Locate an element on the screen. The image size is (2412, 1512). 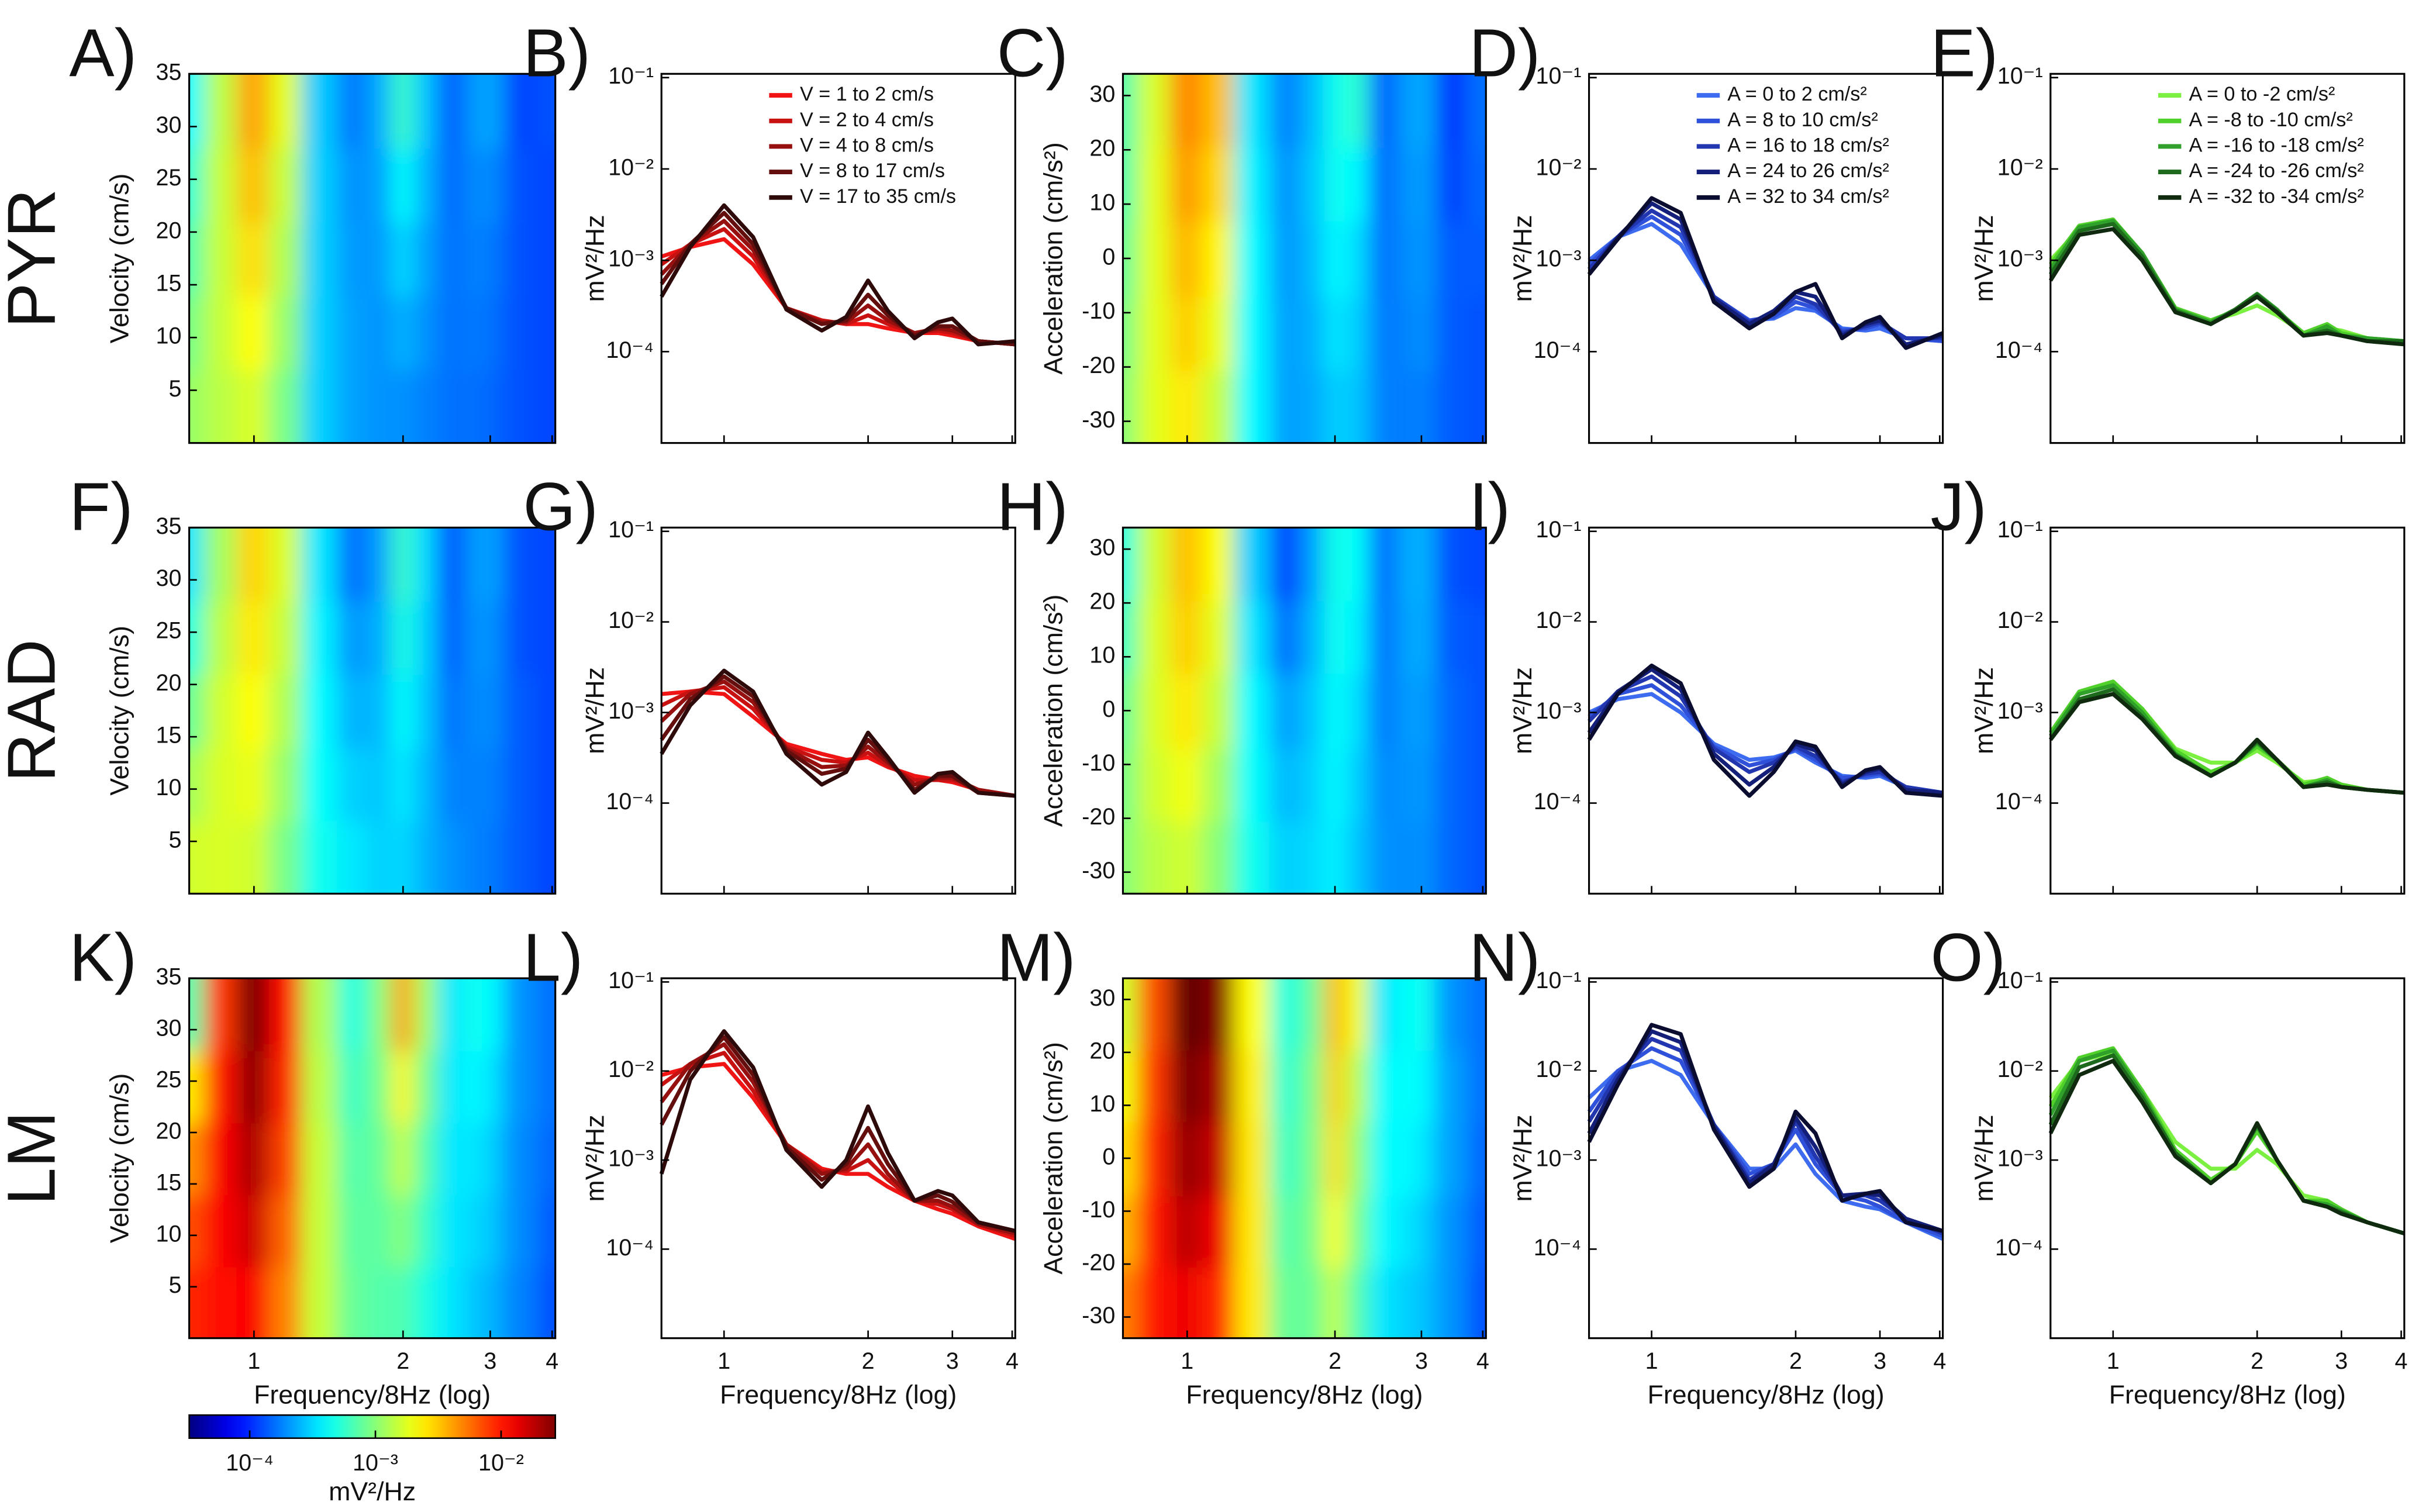
y-tick-label: 10 is located at coordinates (1102, 1104).